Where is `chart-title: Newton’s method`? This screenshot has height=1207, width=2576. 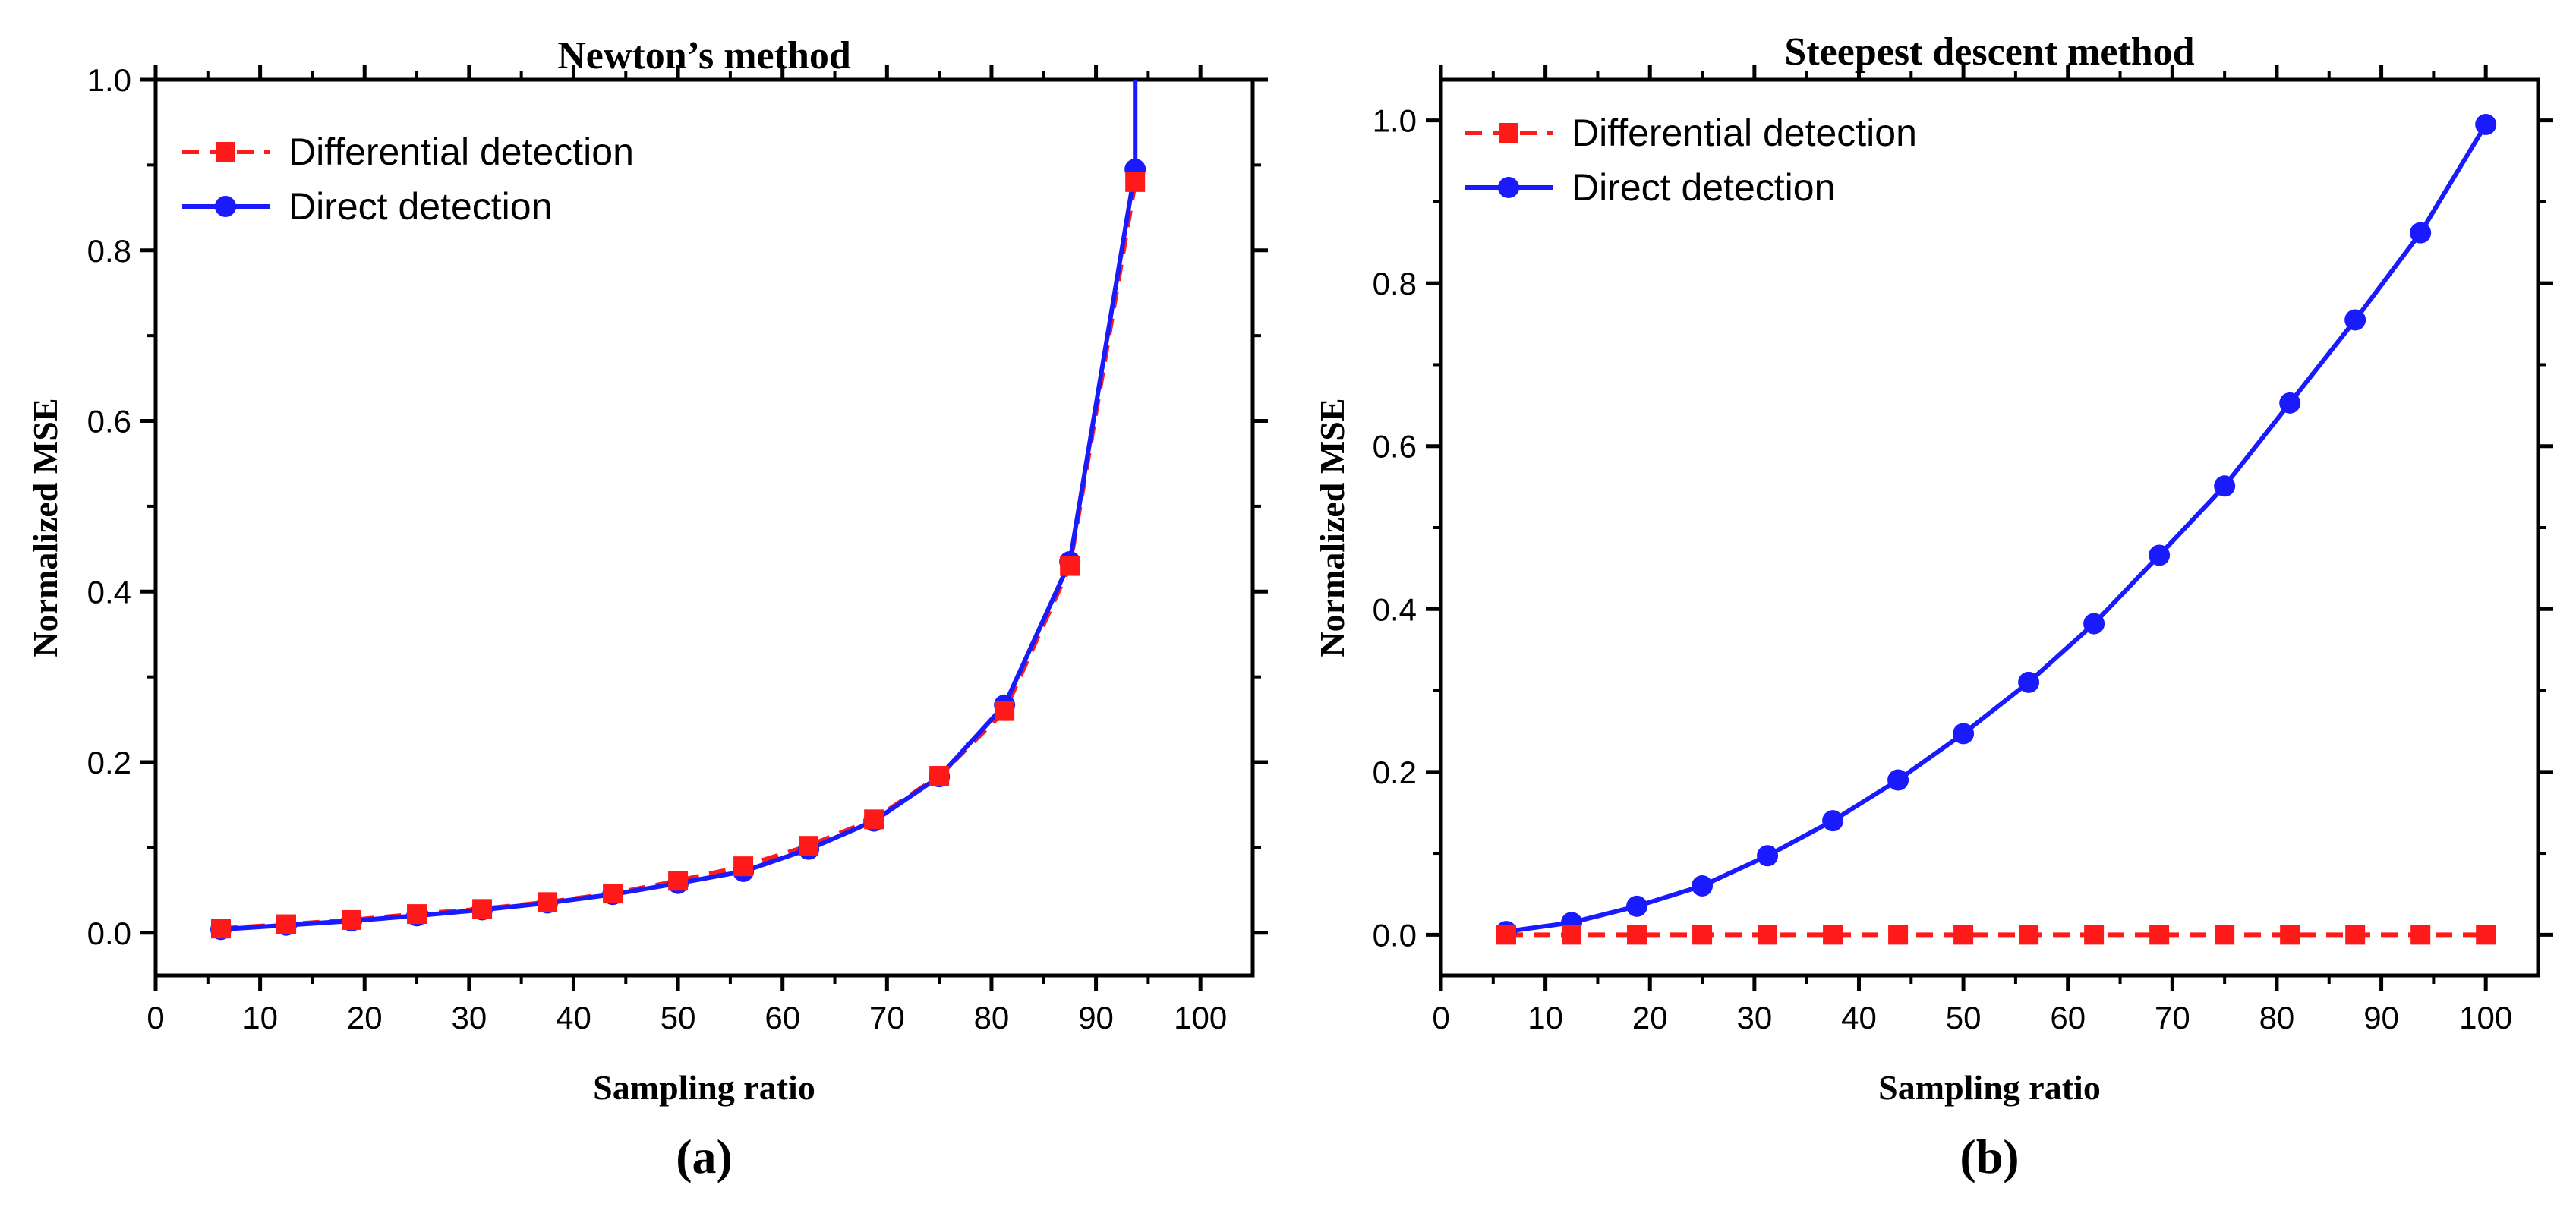
chart-title: Newton’s method is located at coordinates (704, 56).